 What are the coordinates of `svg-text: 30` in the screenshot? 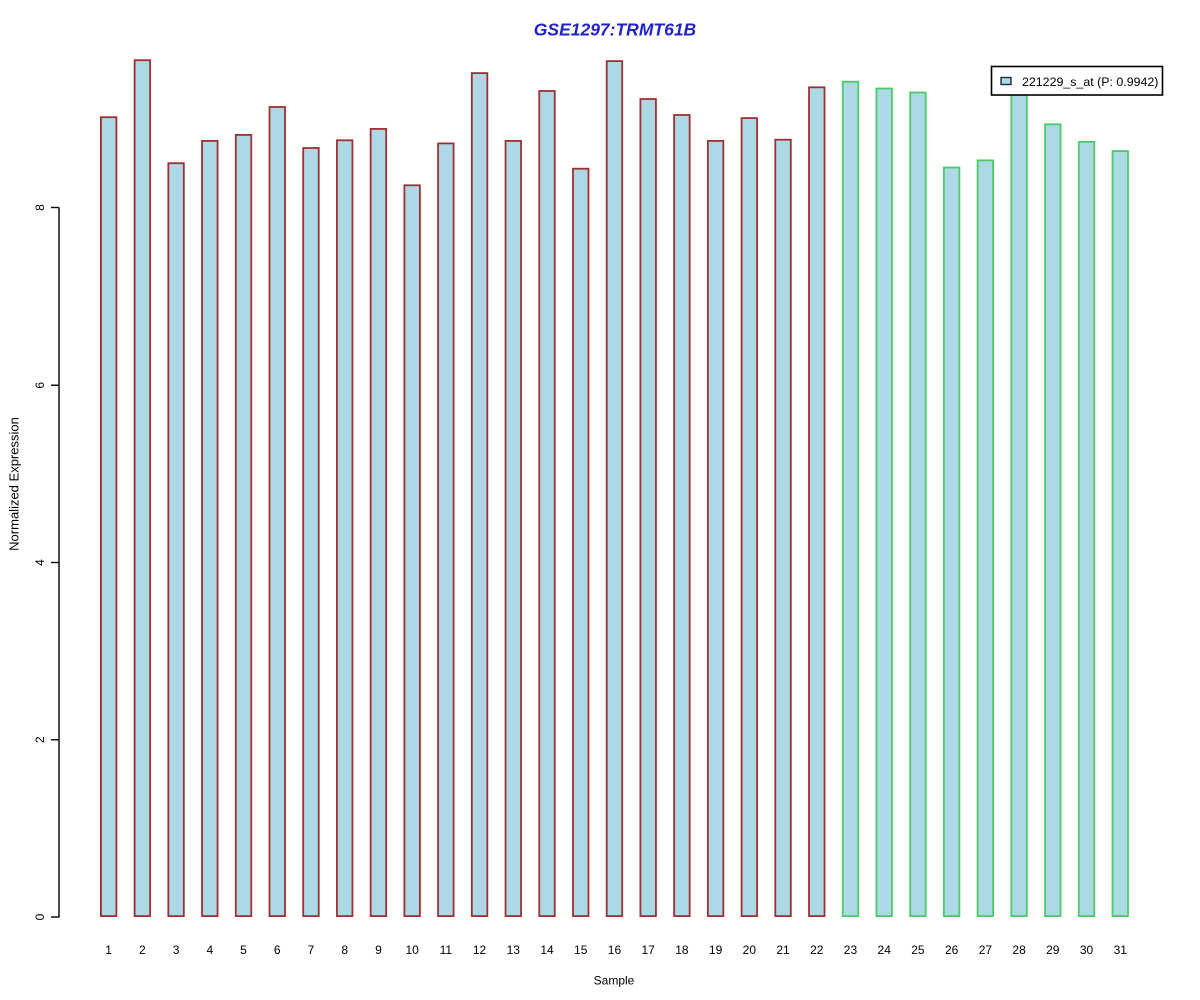 It's located at (1087, 950).